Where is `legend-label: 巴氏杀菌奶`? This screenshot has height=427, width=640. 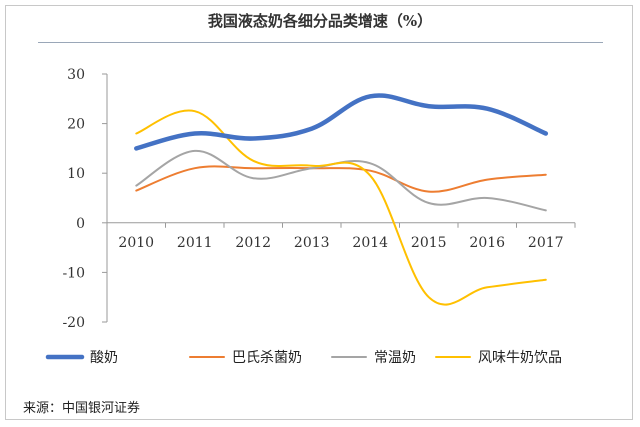 legend-label: 巴氏杀菌奶 is located at coordinates (267, 358).